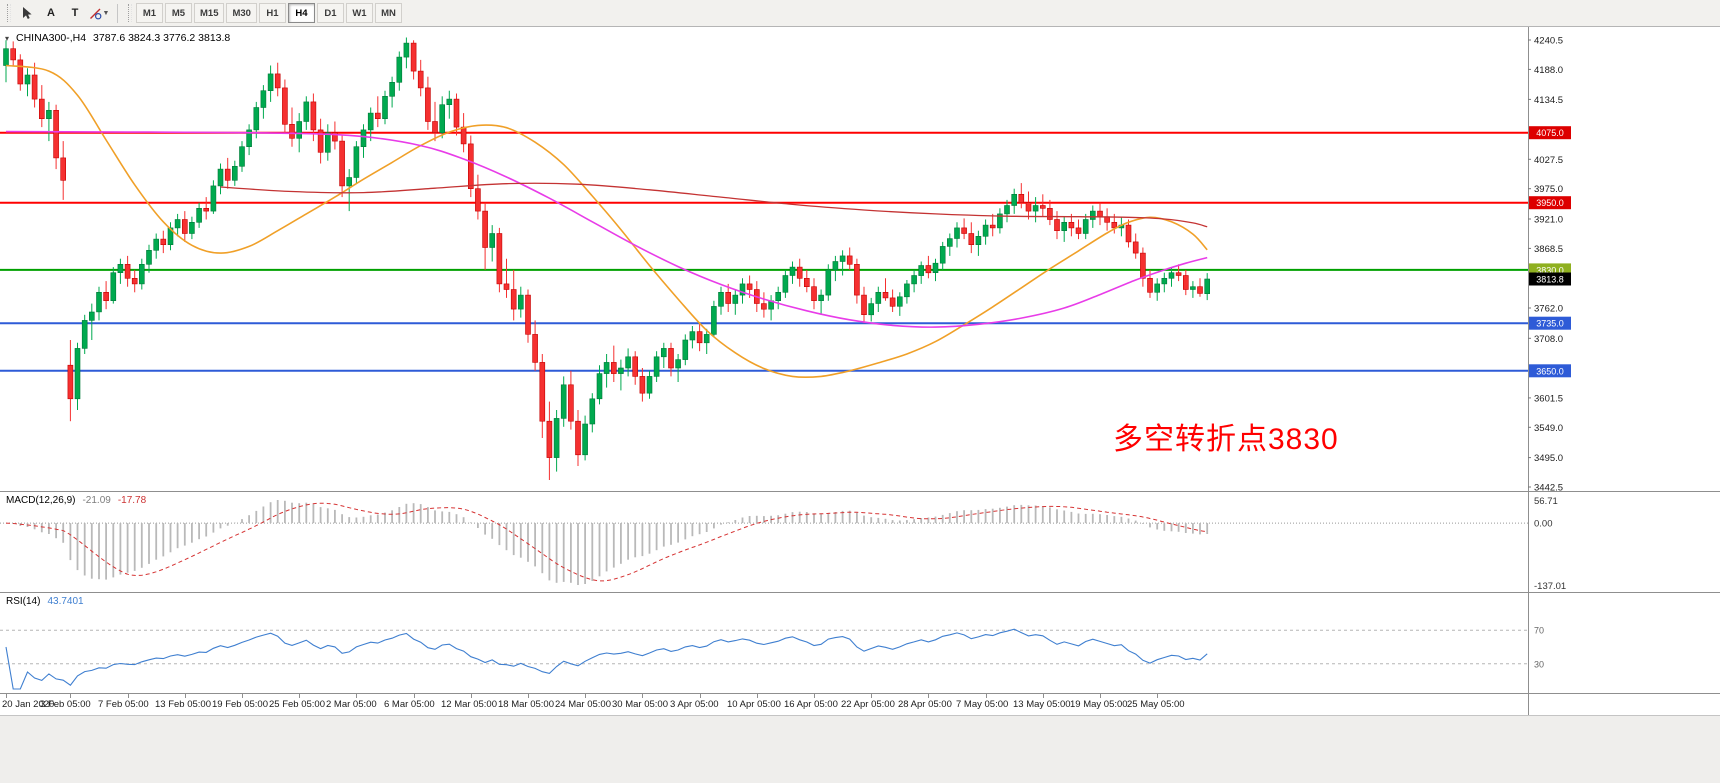  I want to click on timeframe-w1-button: W1, so click(359, 13).